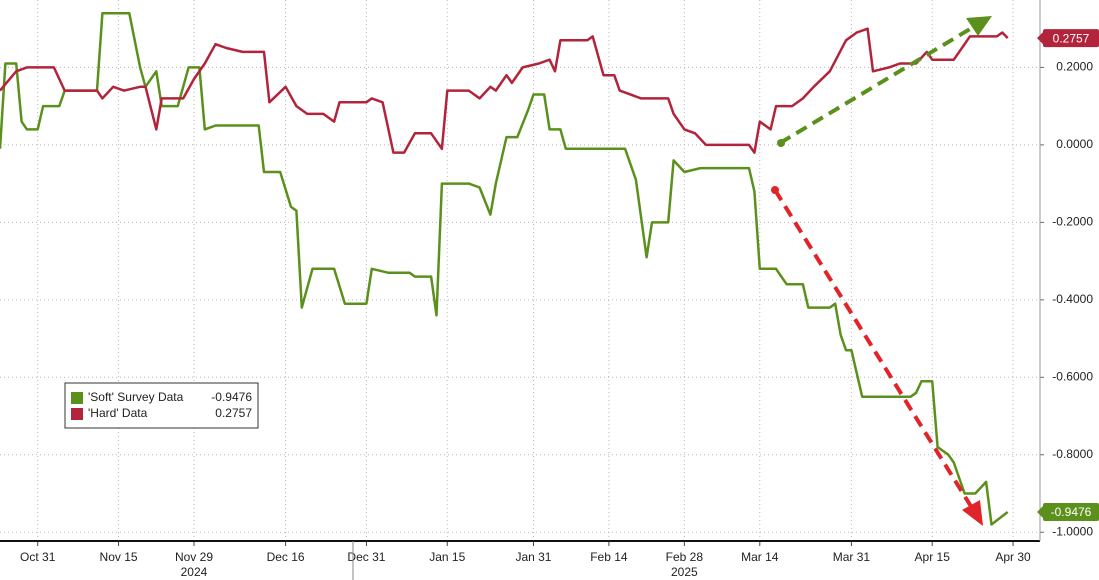  What do you see at coordinates (760, 557) in the screenshot?
I see `x-tick-label: Mar 14` at bounding box center [760, 557].